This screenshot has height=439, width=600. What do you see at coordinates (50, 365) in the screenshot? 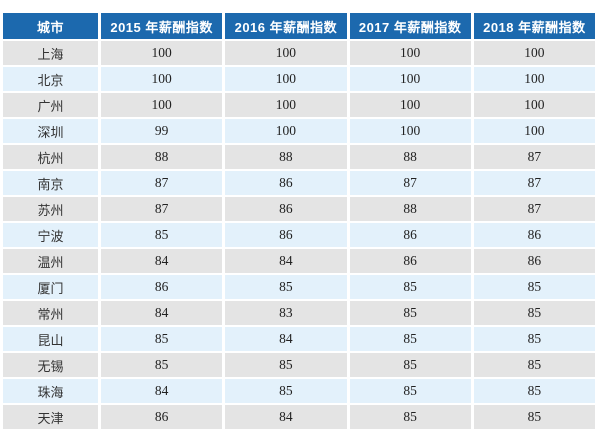
I see `city-cell: 无锡` at bounding box center [50, 365].